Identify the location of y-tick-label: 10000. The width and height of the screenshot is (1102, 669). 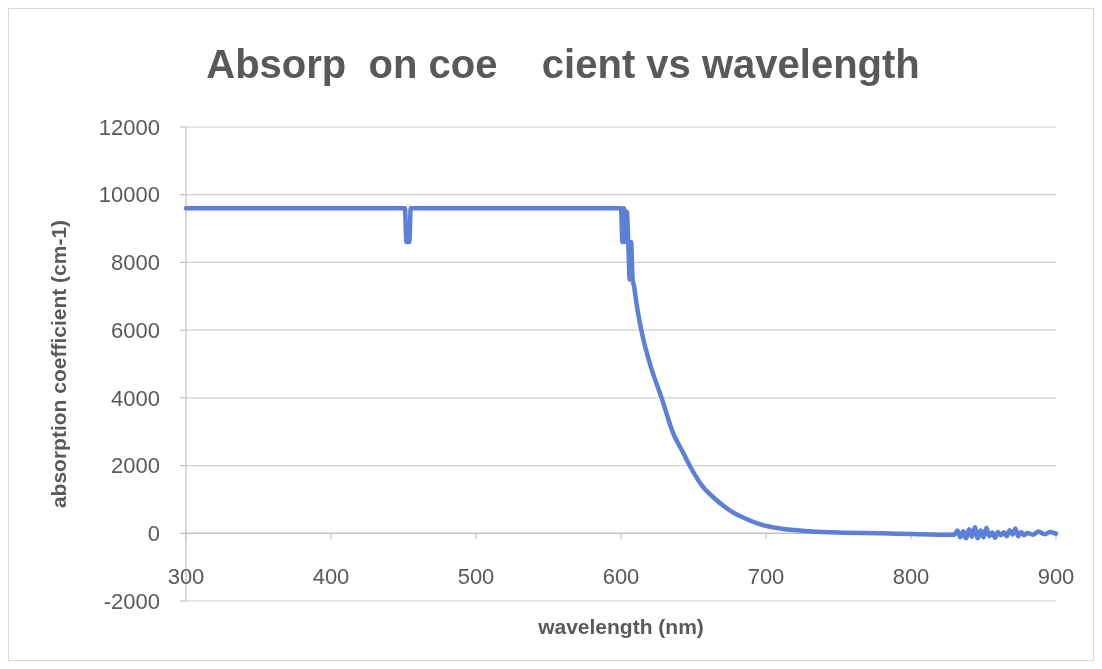
(129, 195).